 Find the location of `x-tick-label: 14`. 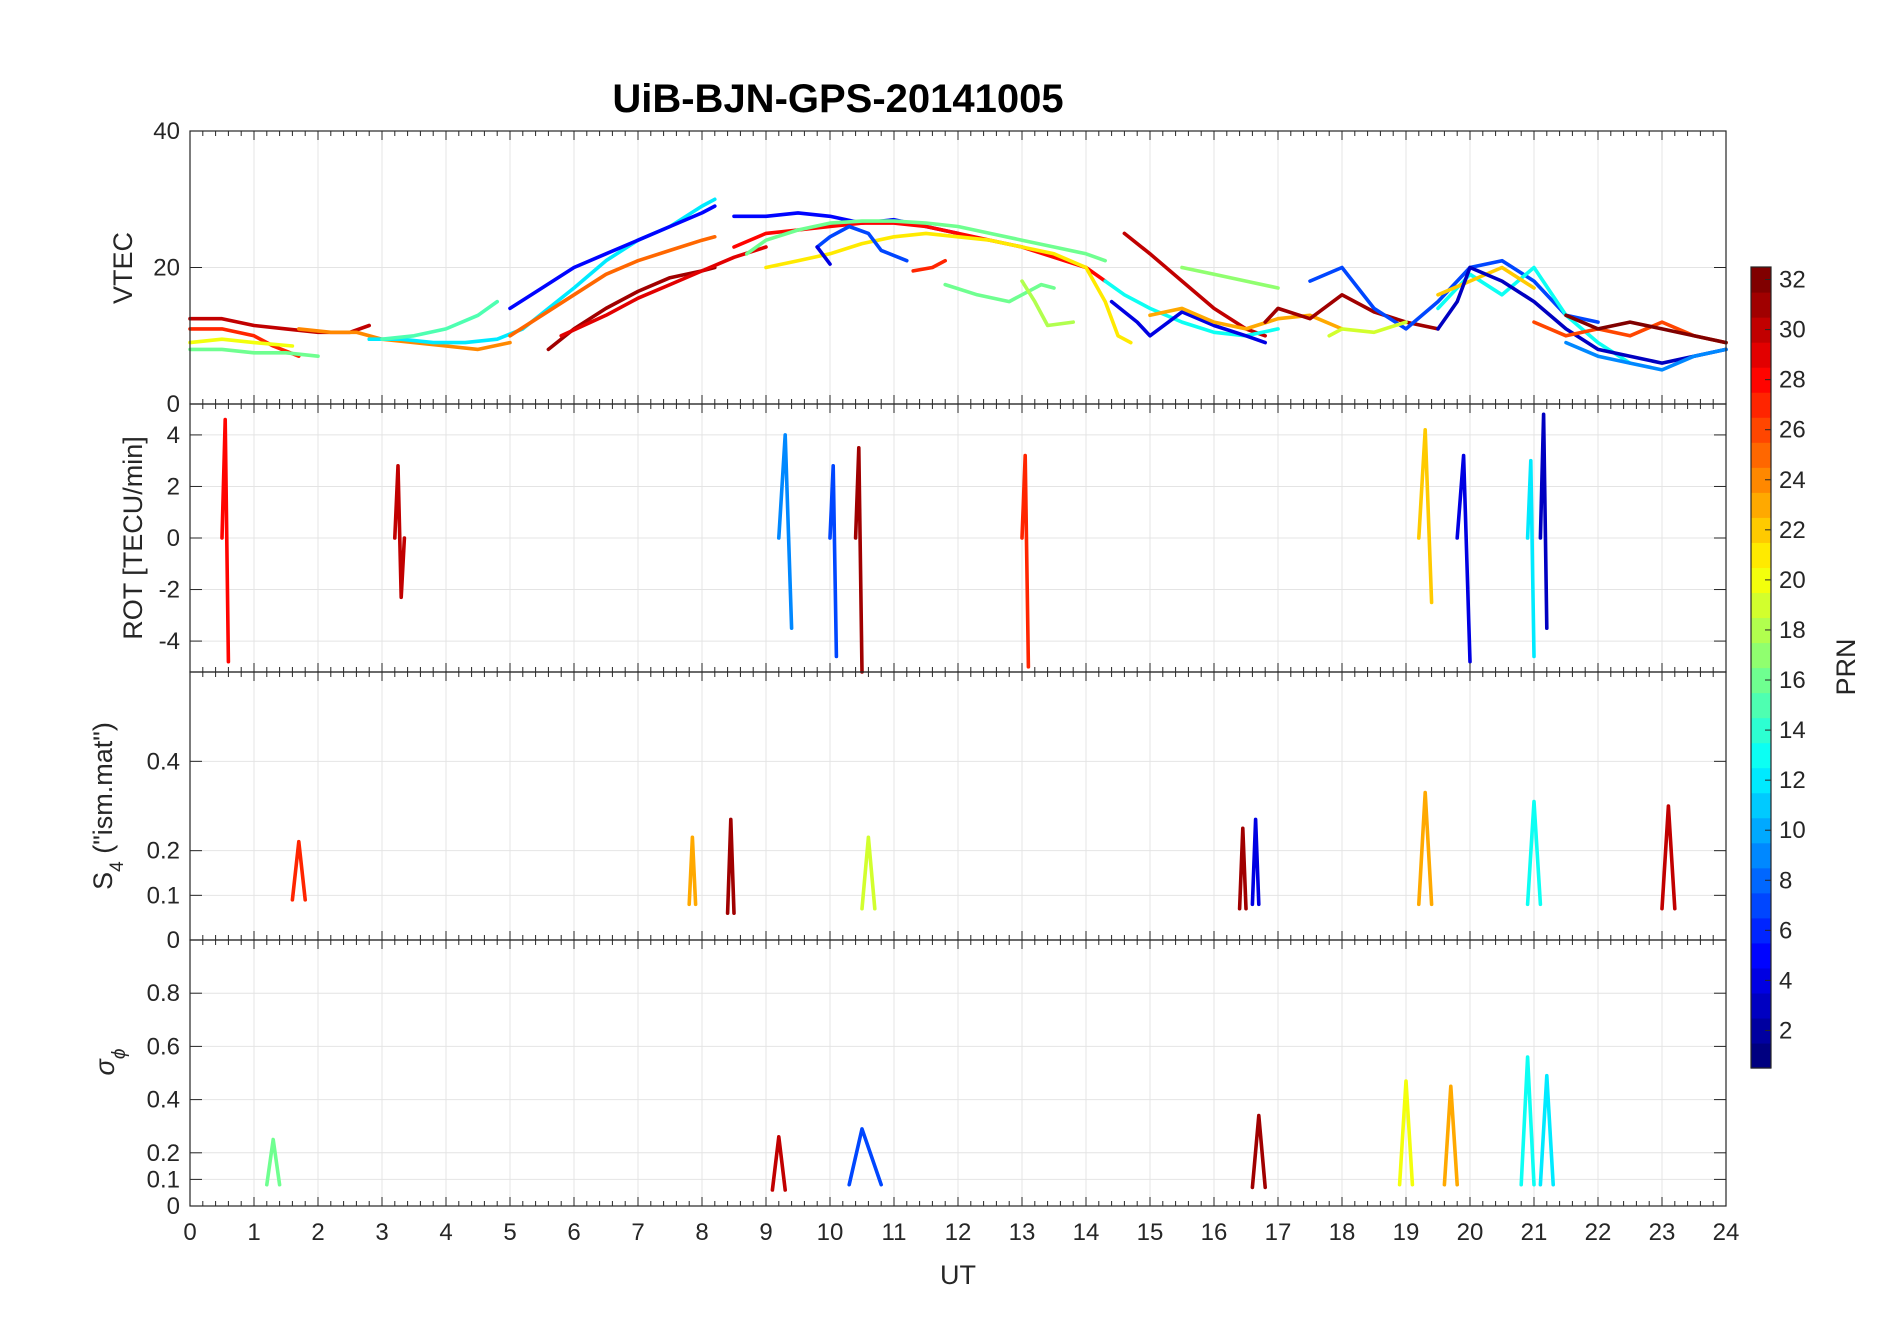

x-tick-label: 14 is located at coordinates (1086, 1232).